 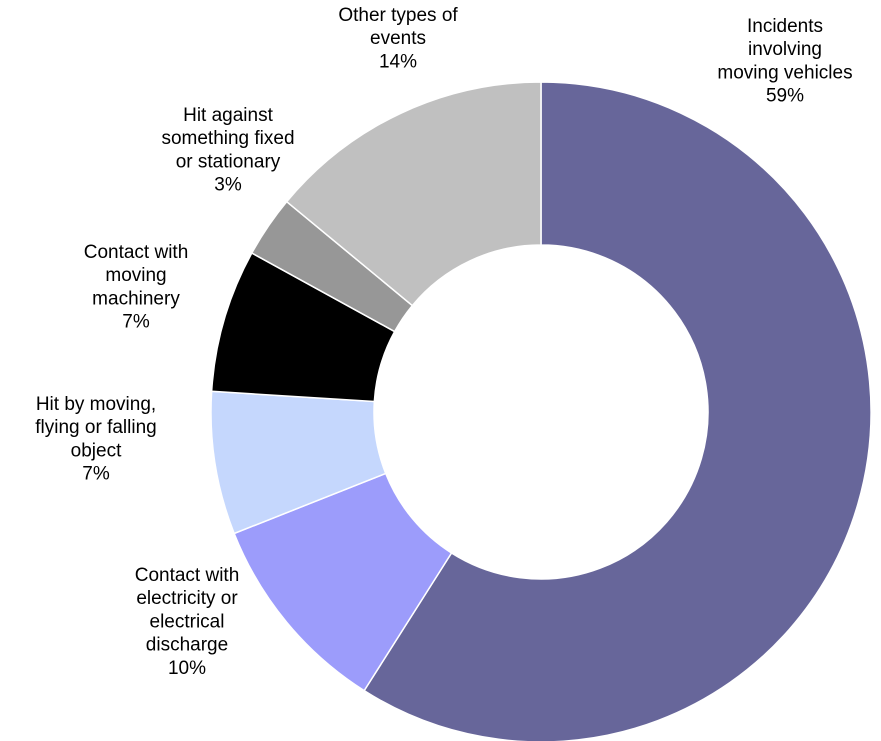 What do you see at coordinates (784, 72) in the screenshot?
I see `slice-category-label: moving vehicles` at bounding box center [784, 72].